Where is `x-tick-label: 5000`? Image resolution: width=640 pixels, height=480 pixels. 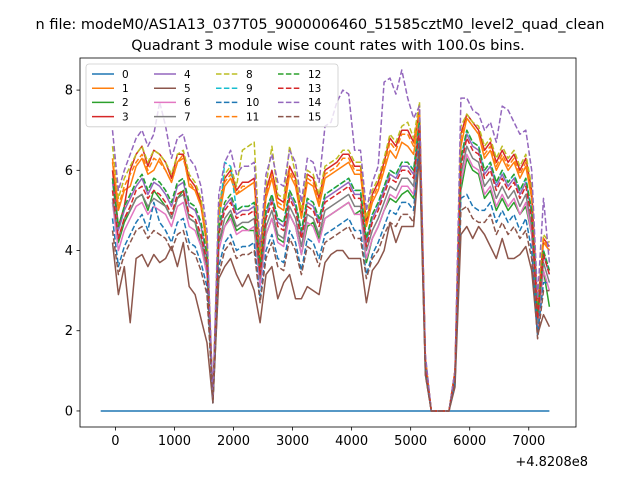 x-tick-label: 5000 is located at coordinates (410, 441).